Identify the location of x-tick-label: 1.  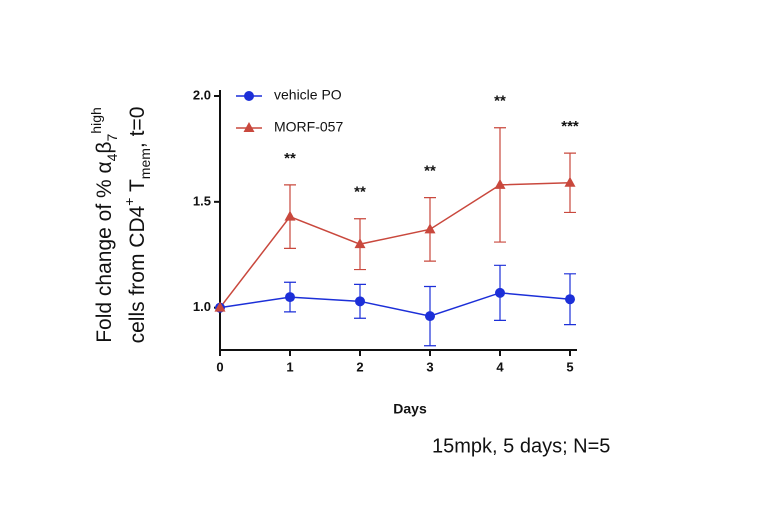
(289, 366).